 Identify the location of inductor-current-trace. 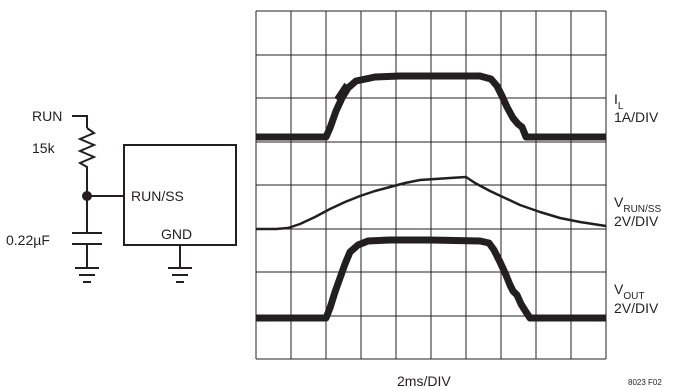
(431, 106).